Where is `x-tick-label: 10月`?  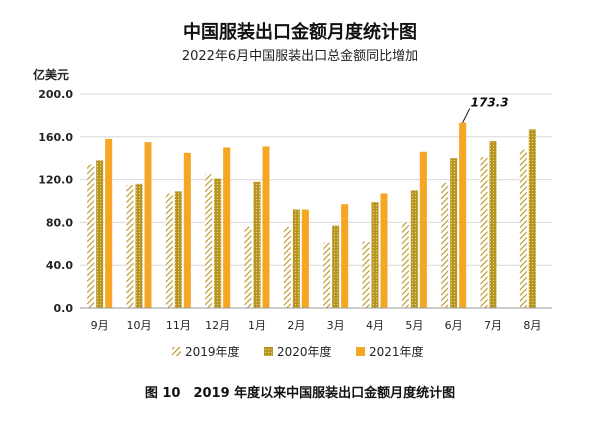
x-tick-label: 10月 is located at coordinates (139, 325).